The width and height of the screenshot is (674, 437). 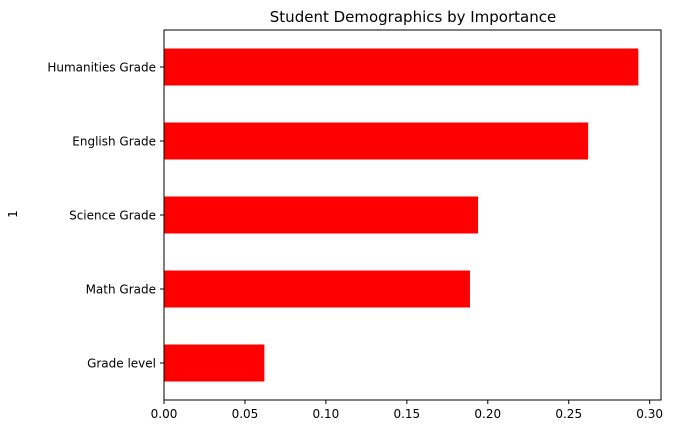 I want to click on y-tick-label: Humanities Grade, so click(x=101, y=68).